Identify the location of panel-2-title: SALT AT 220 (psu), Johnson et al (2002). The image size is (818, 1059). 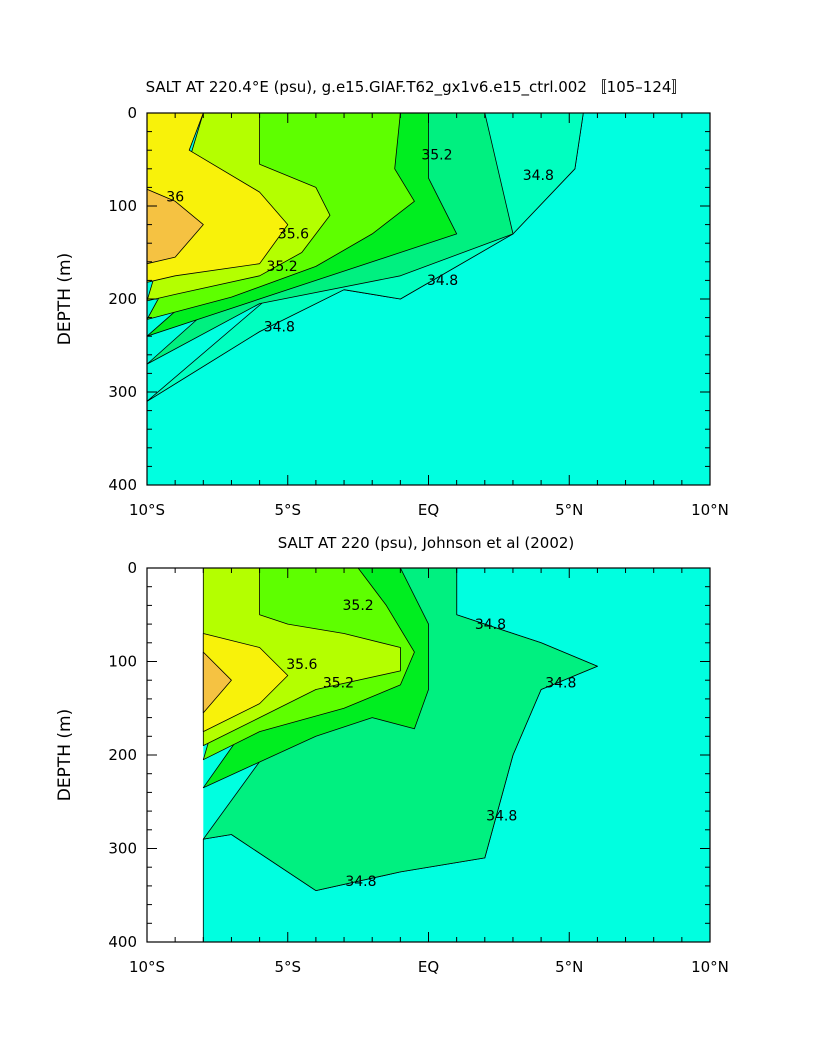
(426, 543).